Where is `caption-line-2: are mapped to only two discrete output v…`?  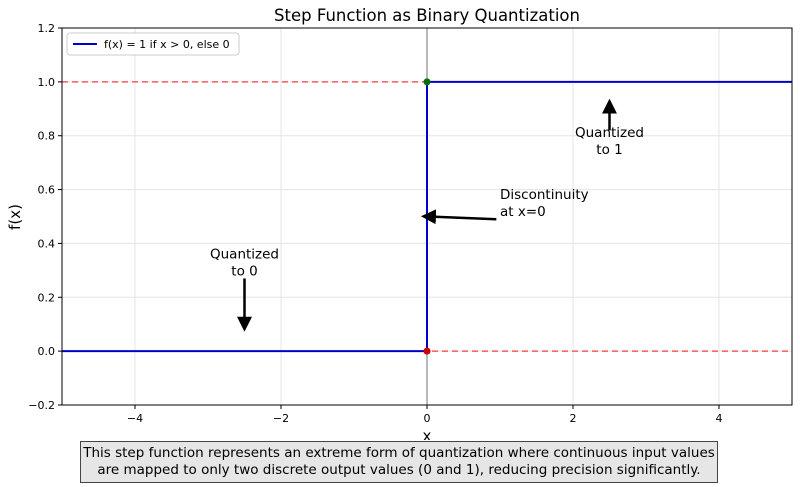 caption-line-2: are mapped to only two discrete output v… is located at coordinates (399, 470).